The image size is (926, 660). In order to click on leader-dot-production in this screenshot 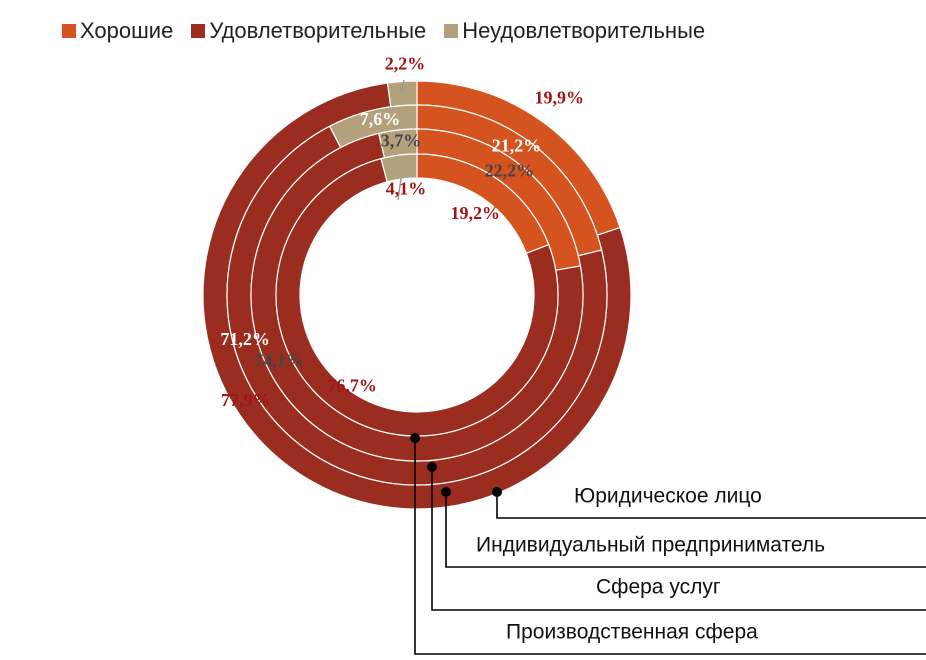, I will do `click(415, 438)`.